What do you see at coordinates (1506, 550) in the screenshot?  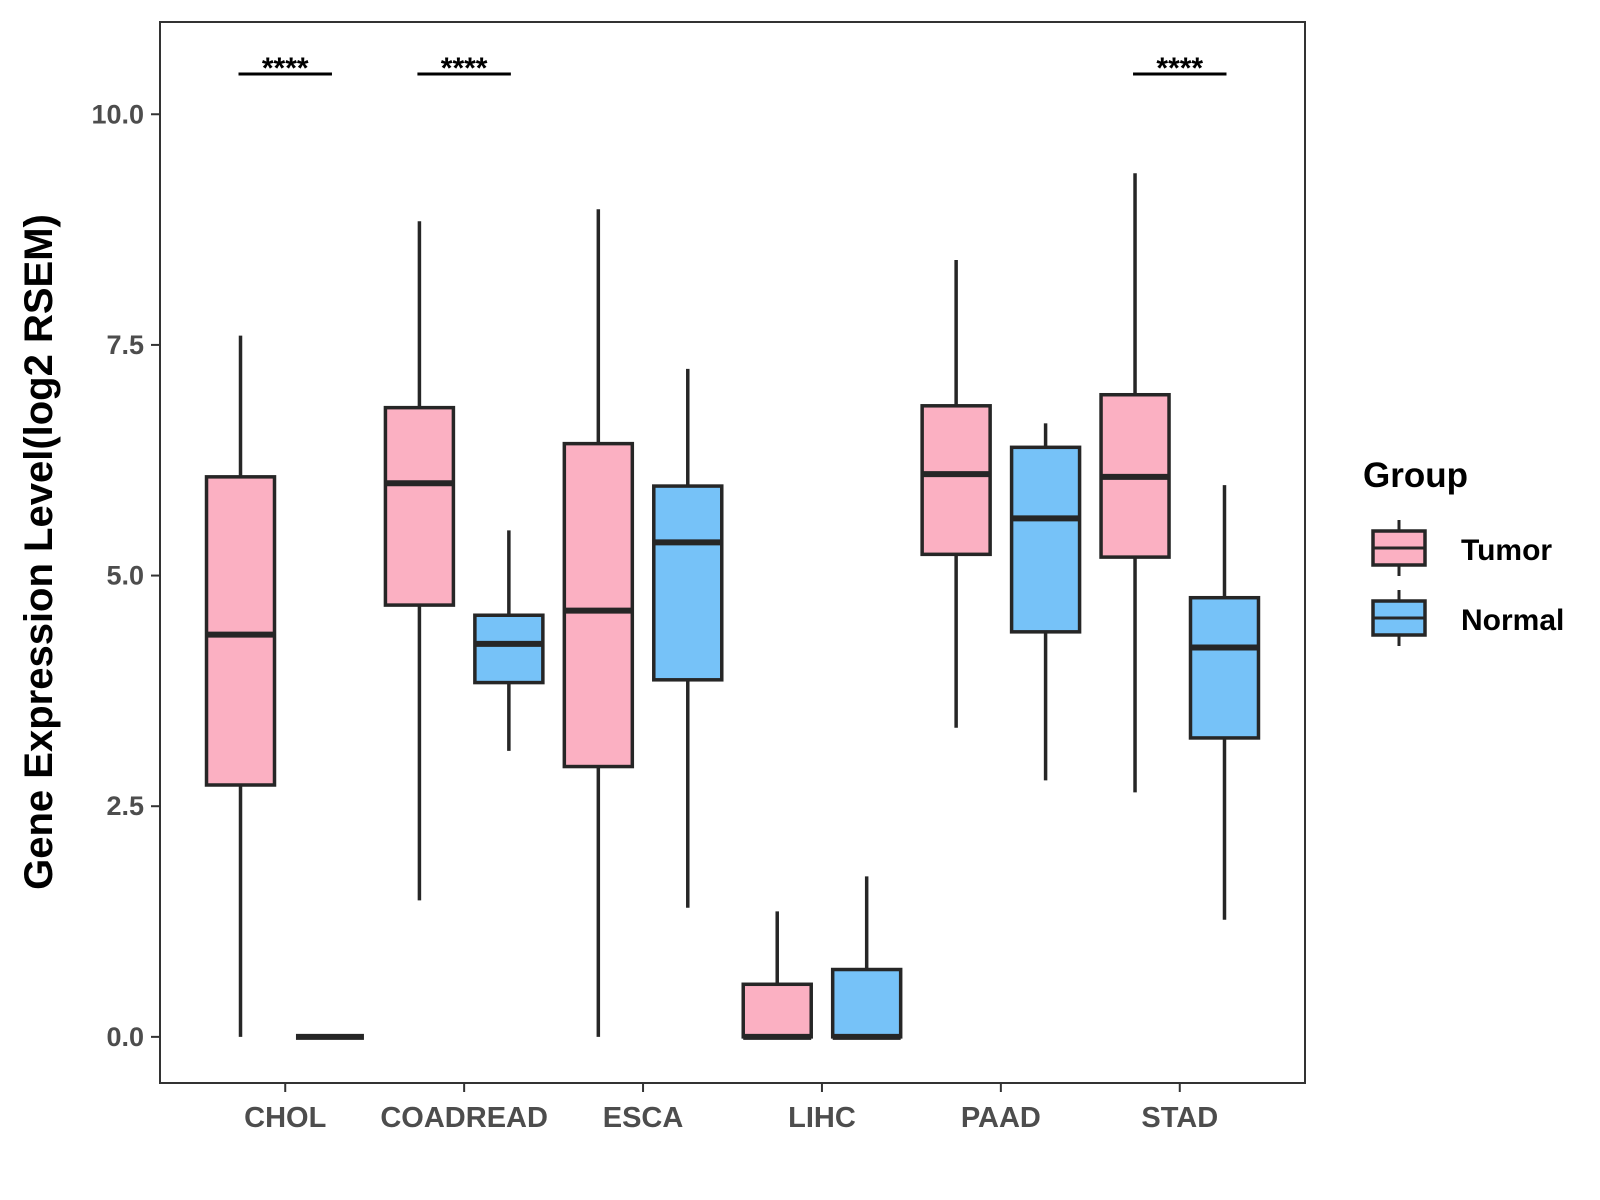 I see `legend-label-tumor: Tumor` at bounding box center [1506, 550].